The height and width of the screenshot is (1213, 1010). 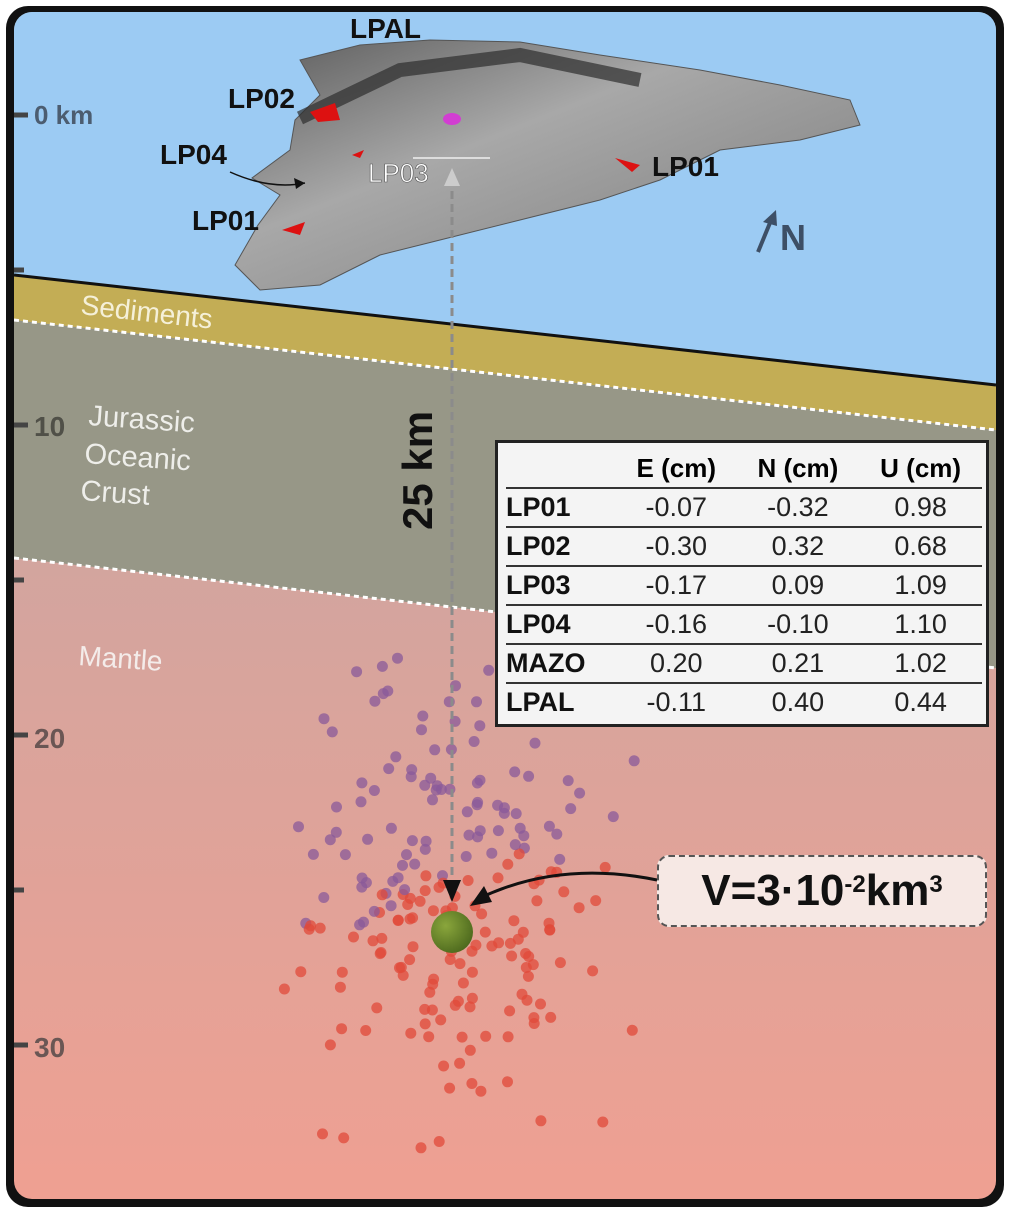 What do you see at coordinates (452, 119) in the screenshot?
I see `mazo-station-marker` at bounding box center [452, 119].